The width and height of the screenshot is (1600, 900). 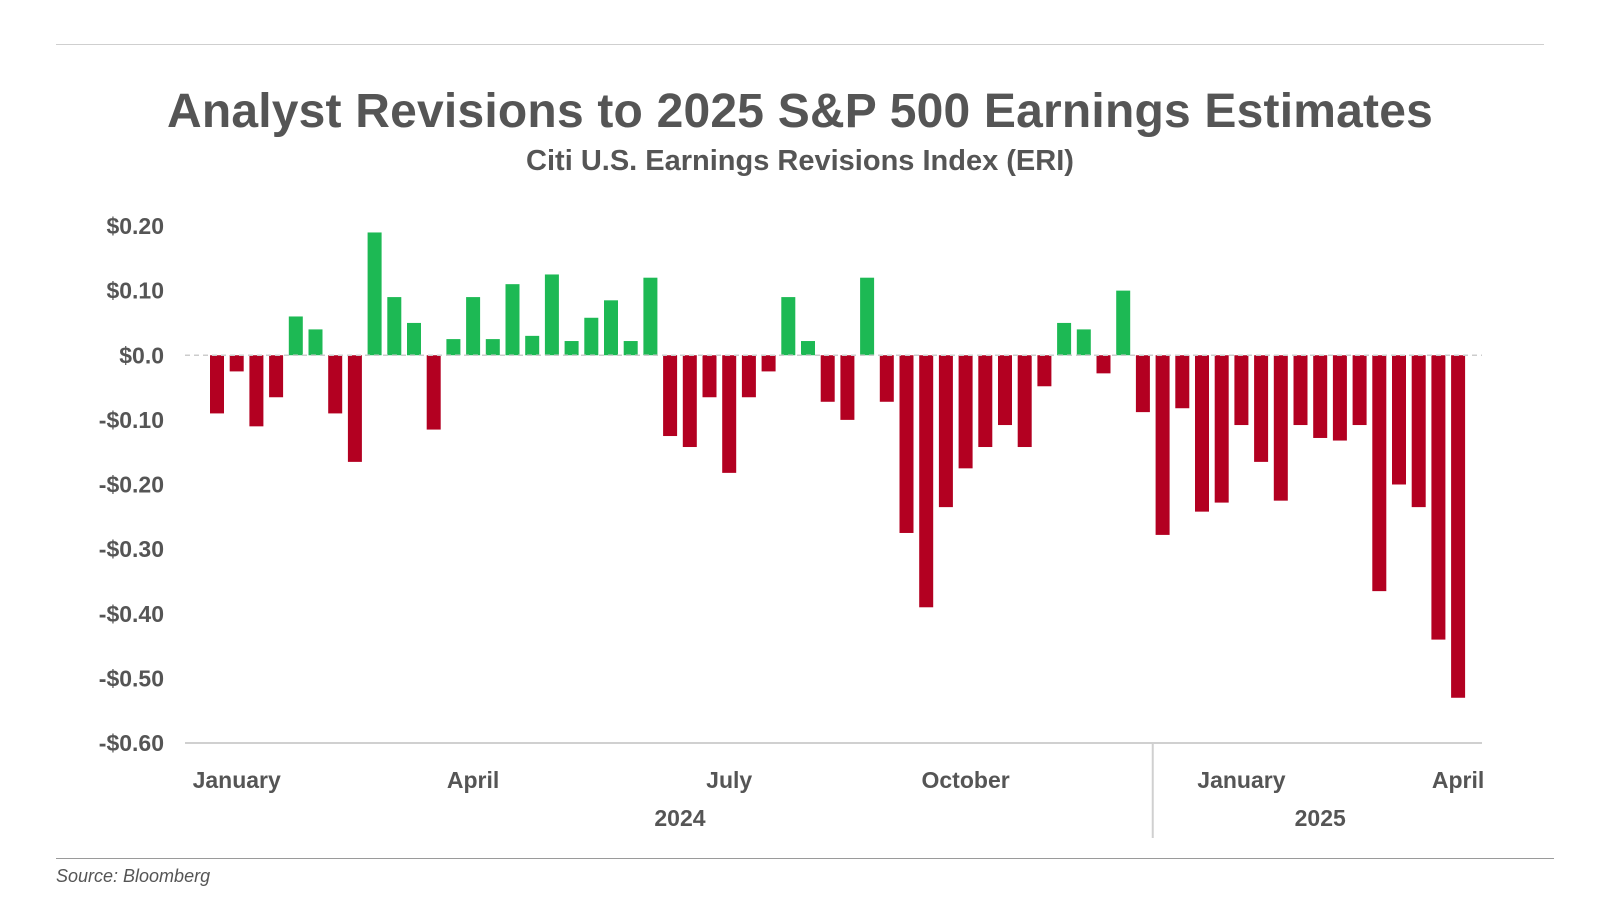 I want to click on source-note: Source: Bloomberg, so click(x=133, y=876).